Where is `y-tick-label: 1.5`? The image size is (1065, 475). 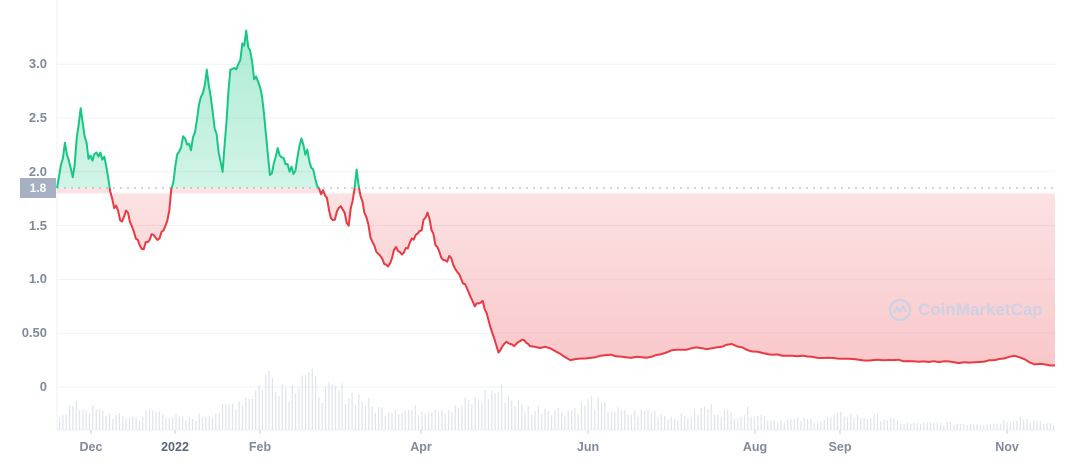 y-tick-label: 1.5 is located at coordinates (37, 225).